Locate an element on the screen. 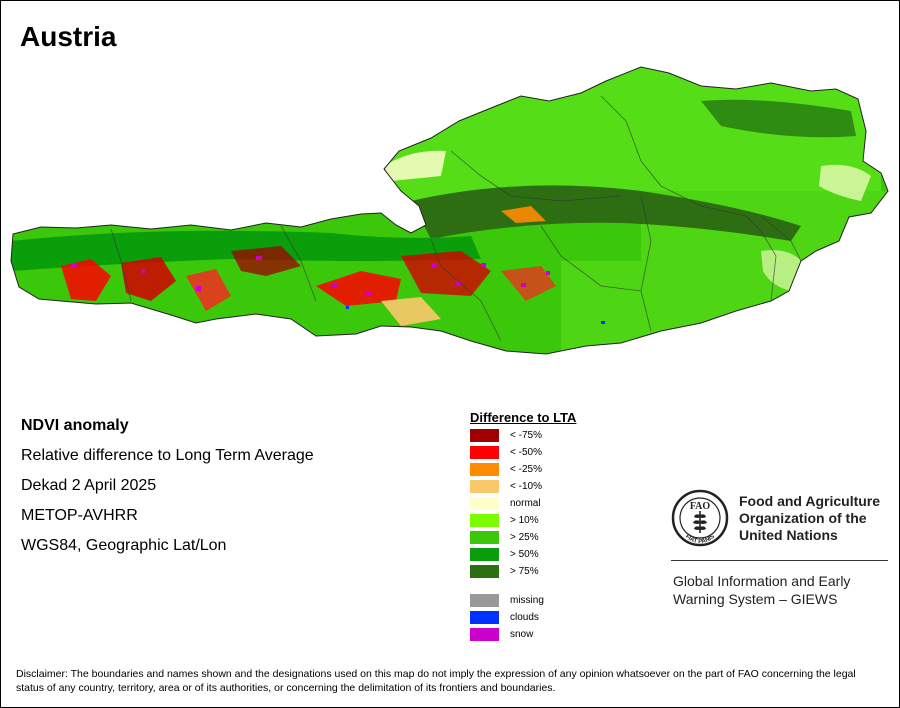 The image size is (900, 708). legend-row: > 10% is located at coordinates (523, 521).